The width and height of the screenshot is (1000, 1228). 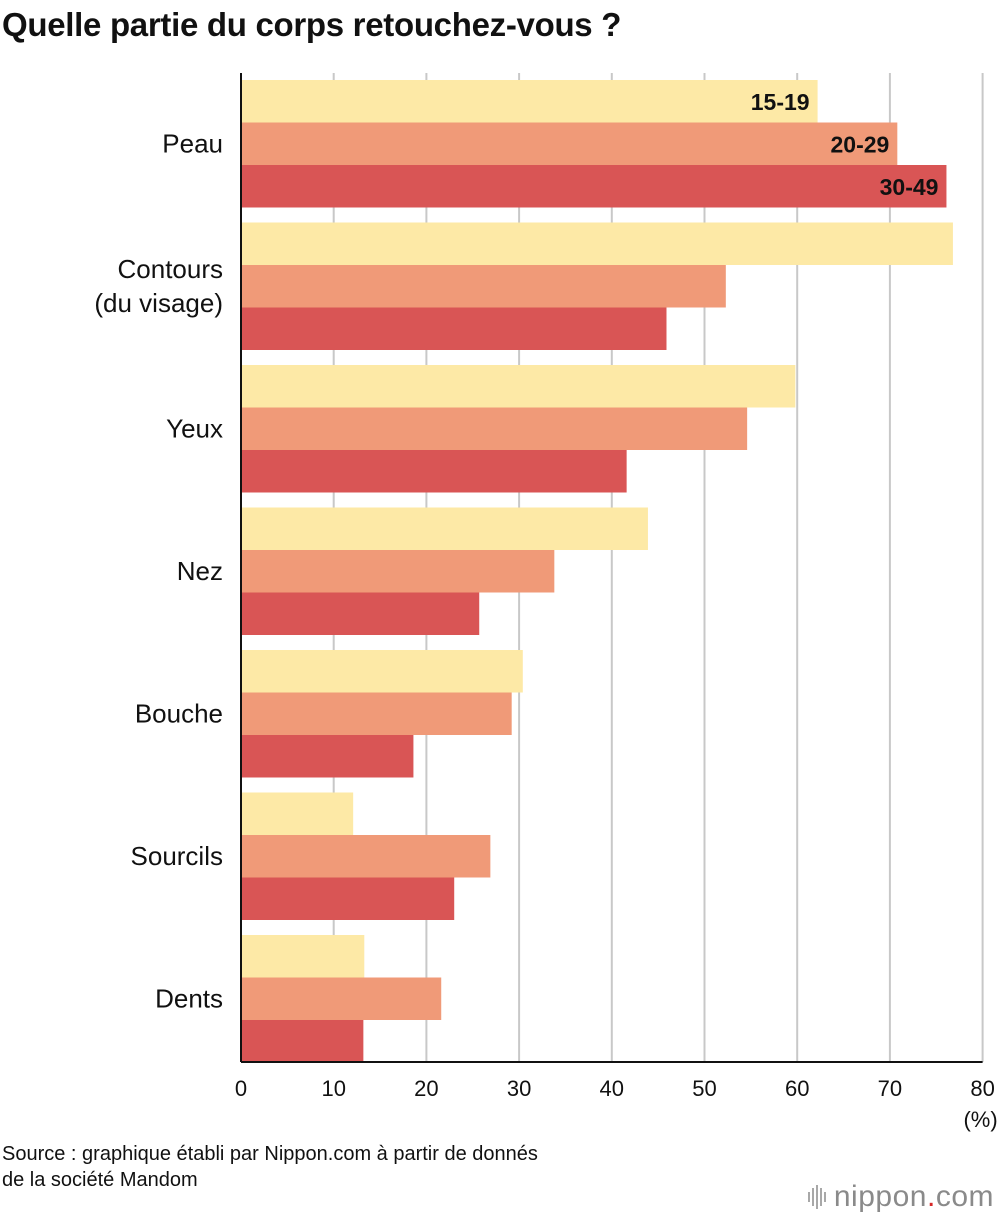 I want to click on x-tick-label-20: 20, so click(x=426, y=1088).